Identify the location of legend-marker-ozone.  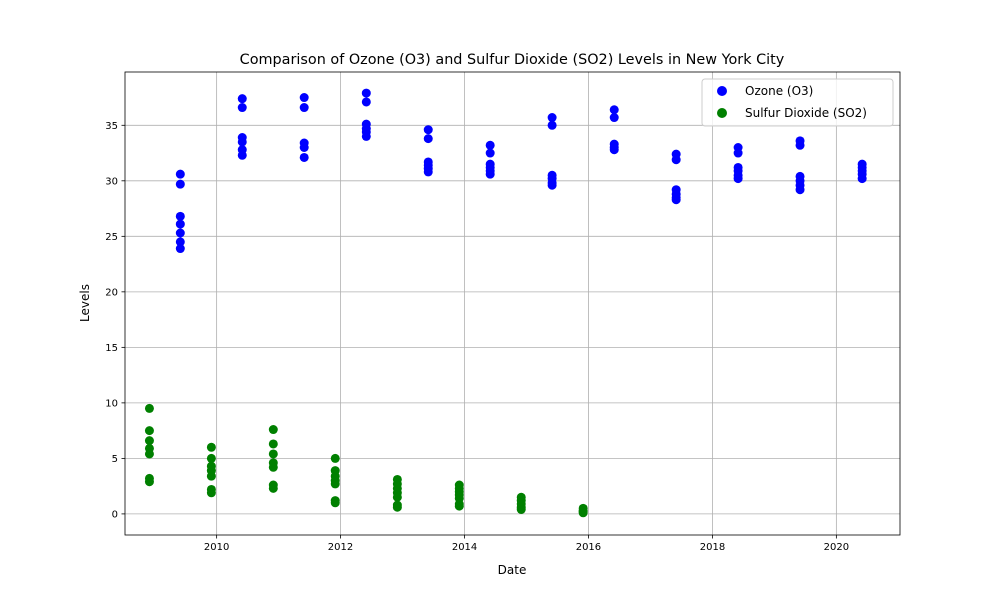
(722, 91).